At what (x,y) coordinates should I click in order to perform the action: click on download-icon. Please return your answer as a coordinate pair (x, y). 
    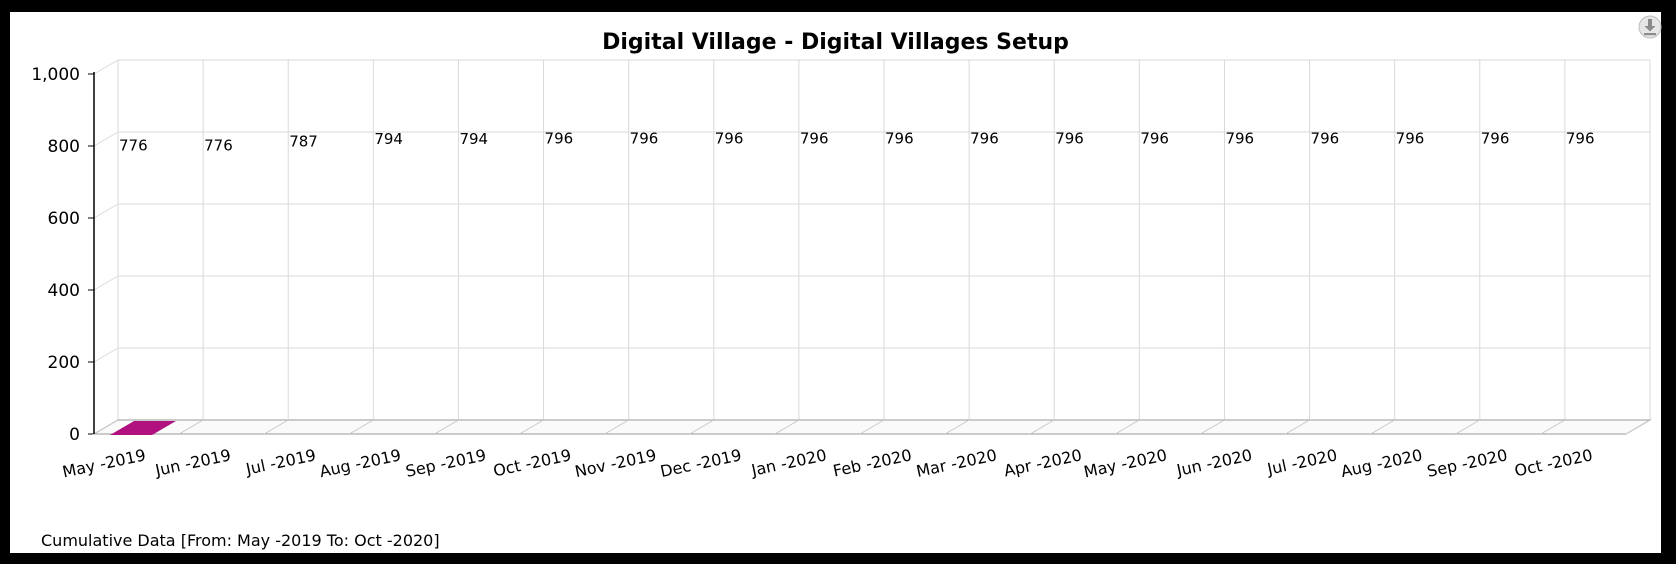
    Looking at the image, I should click on (1650, 27).